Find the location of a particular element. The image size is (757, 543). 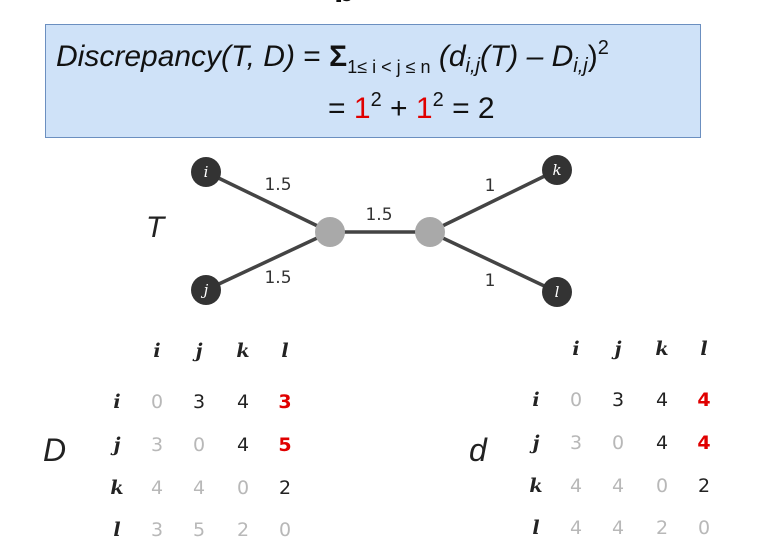

matrix_d-cell-i-i: 0 is located at coordinates (576, 400).